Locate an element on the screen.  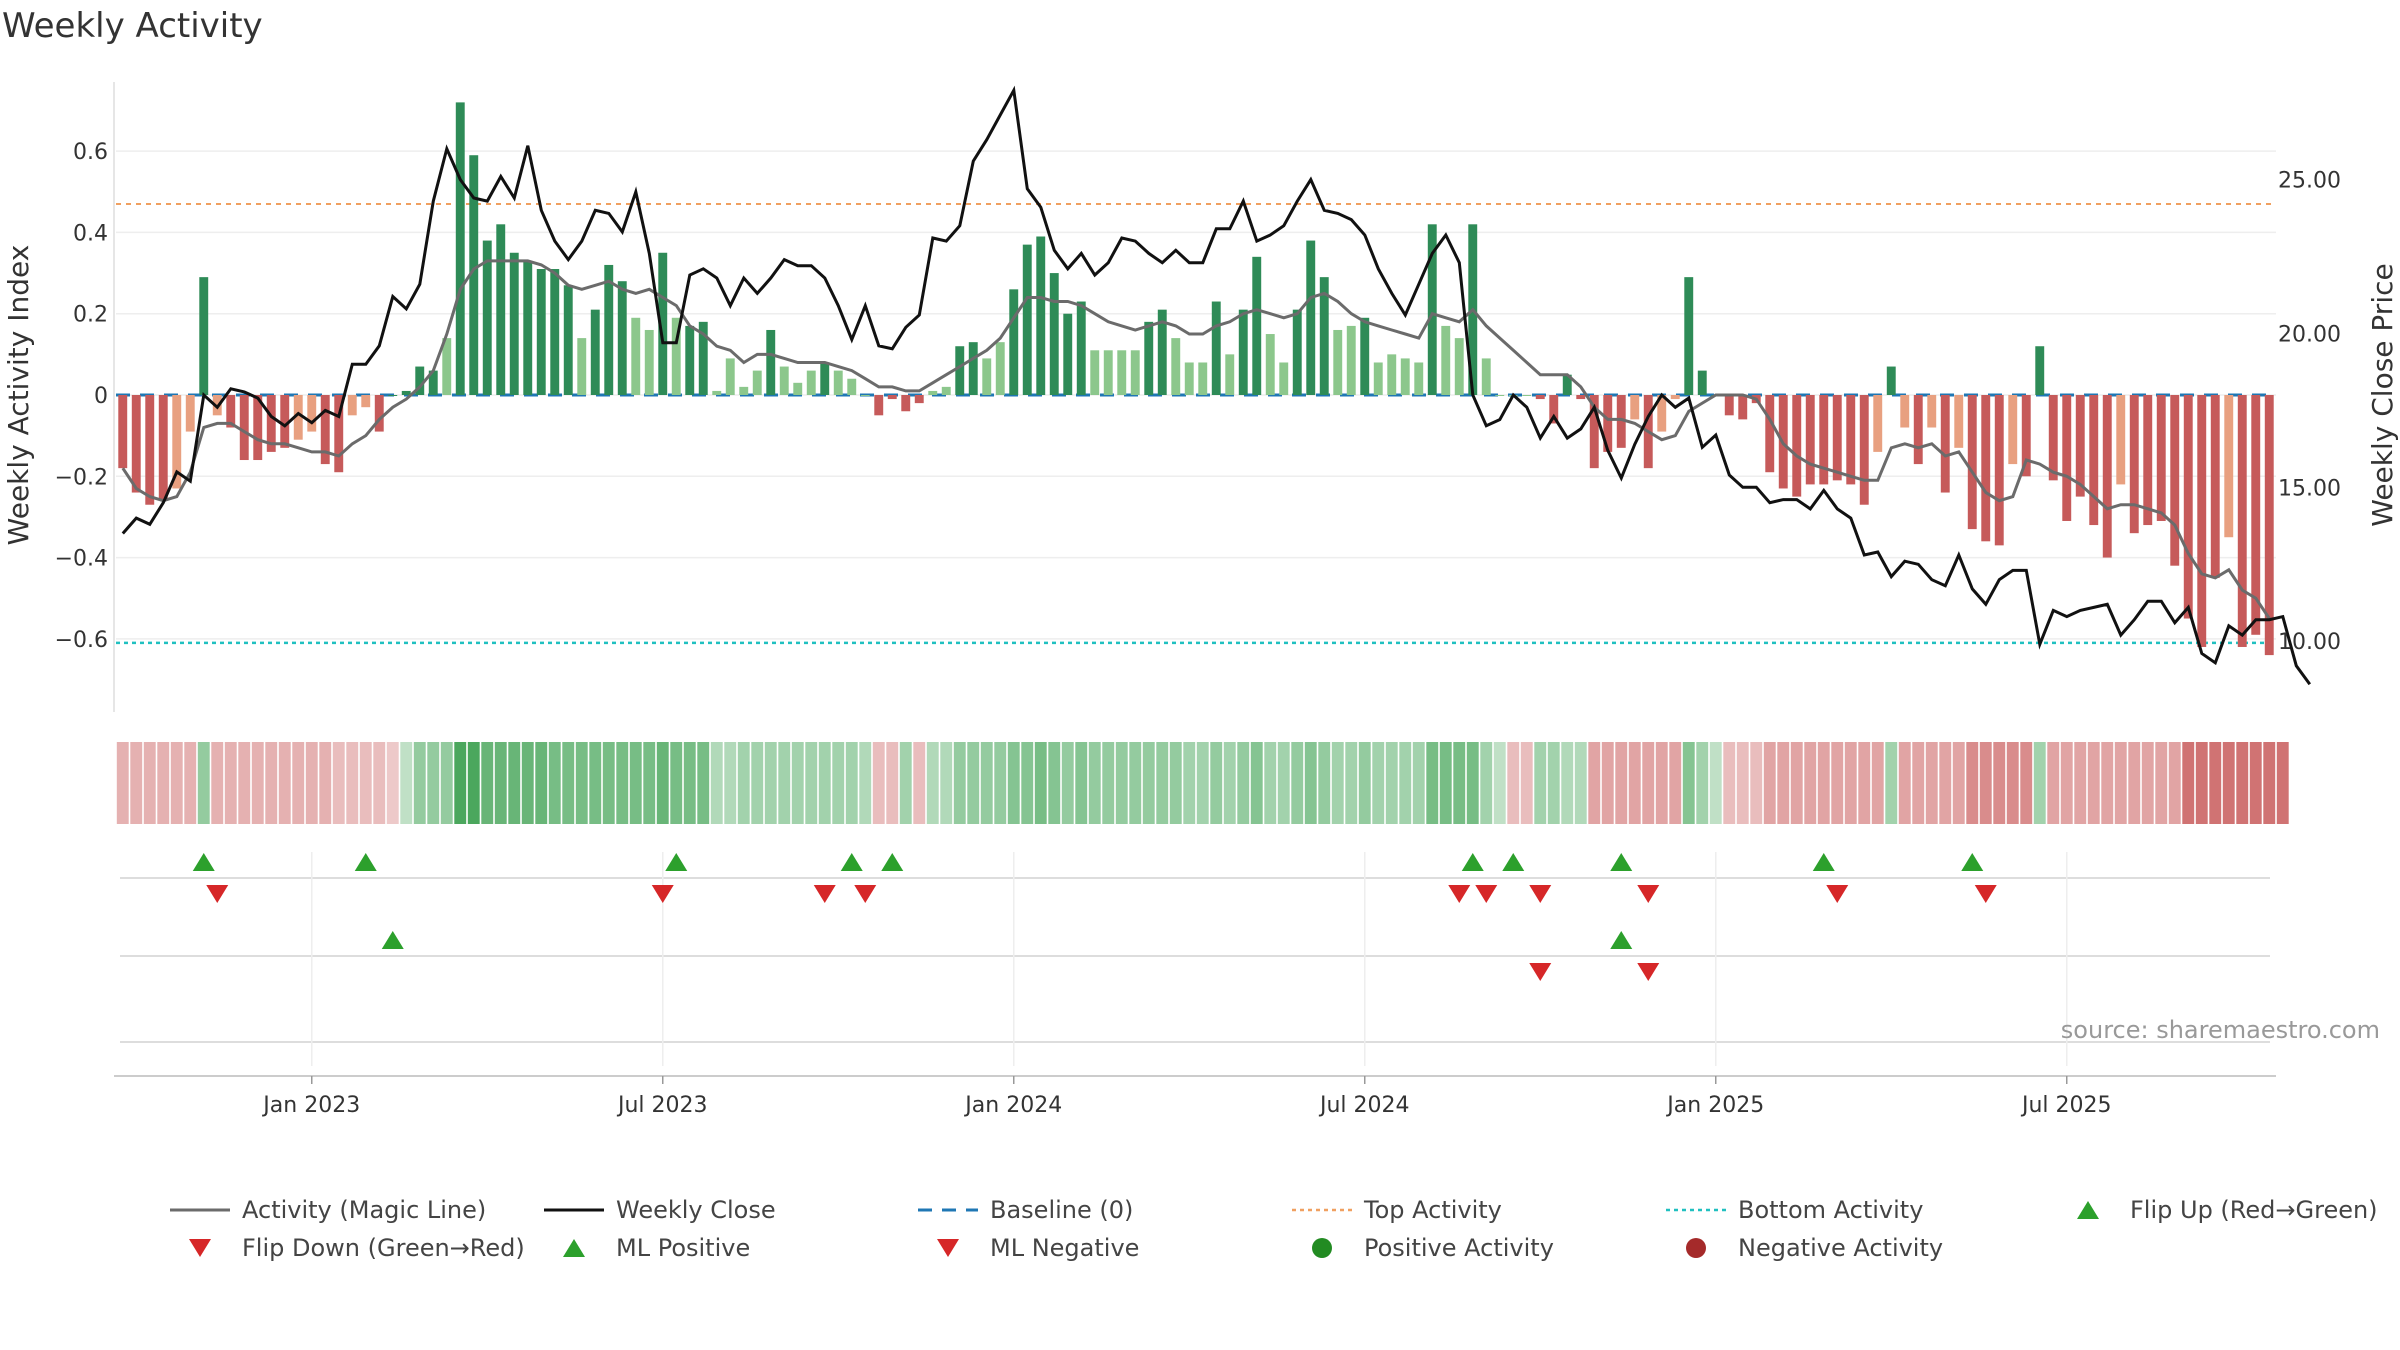
source-label: source: sharemaestro.com is located at coordinates (2220, 1030).